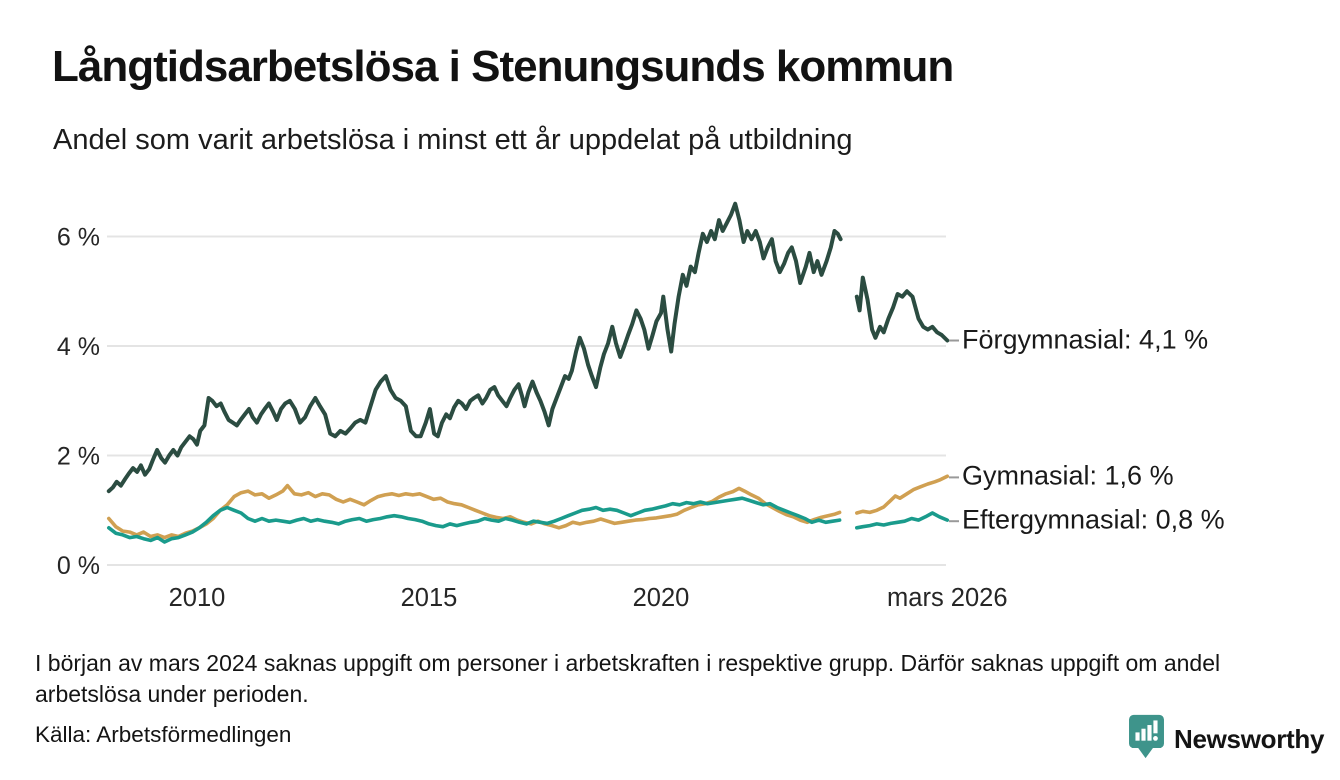 The image size is (1340, 780). I want to click on svg-text: 2020, so click(661, 598).